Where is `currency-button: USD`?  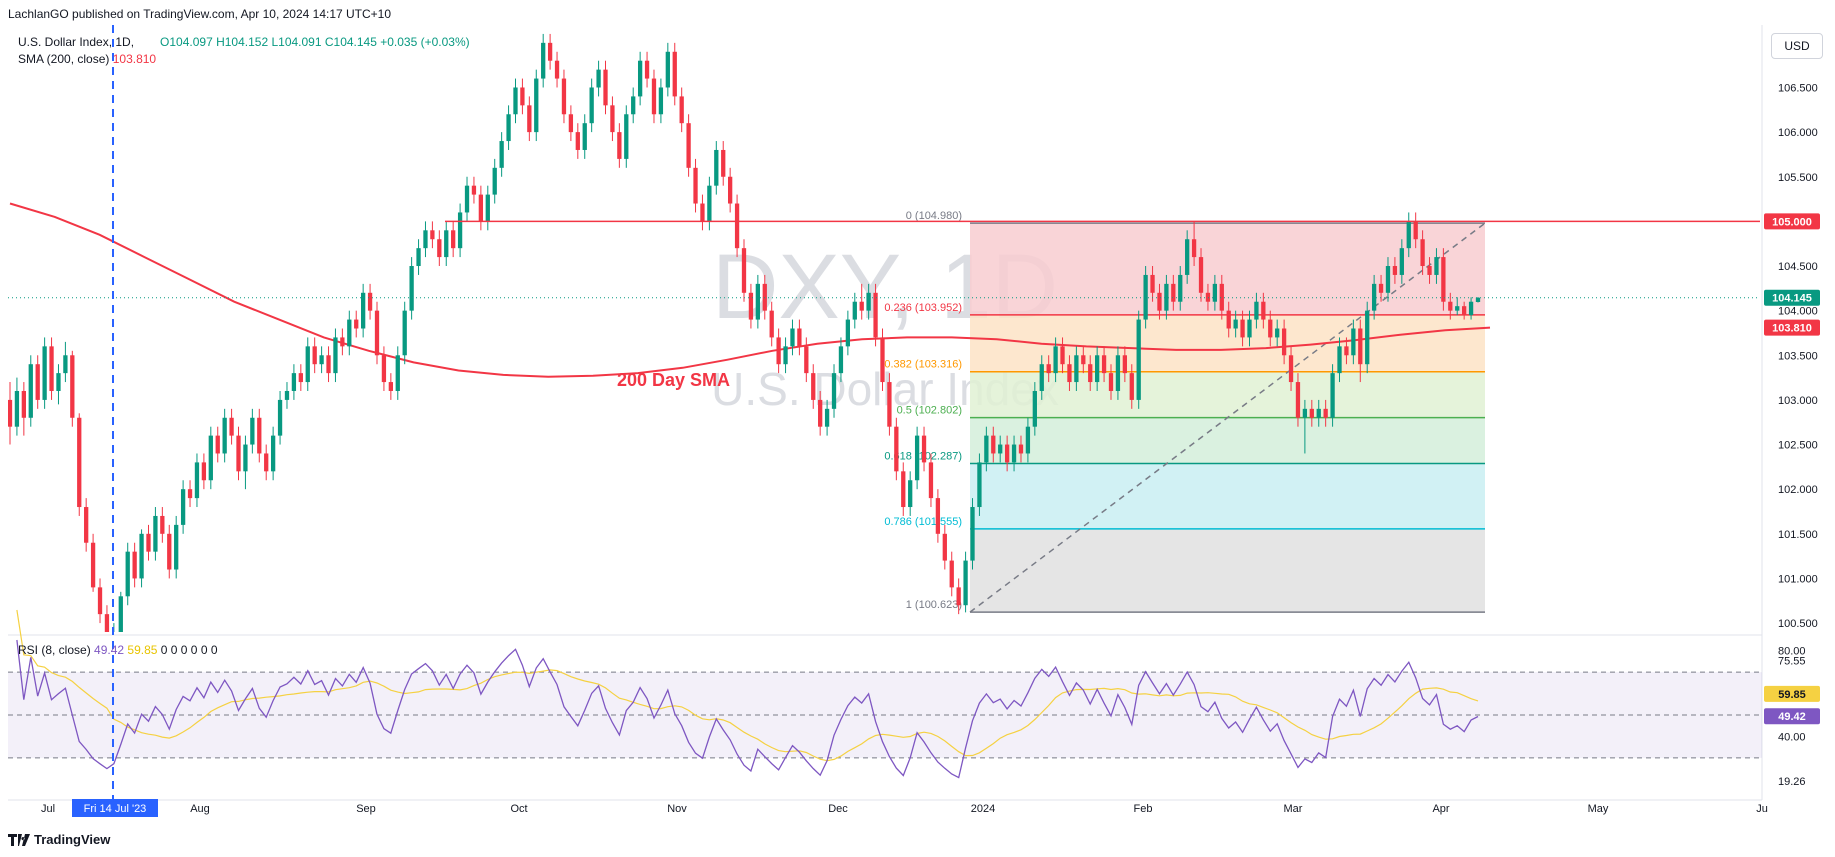
currency-button: USD is located at coordinates (1797, 46).